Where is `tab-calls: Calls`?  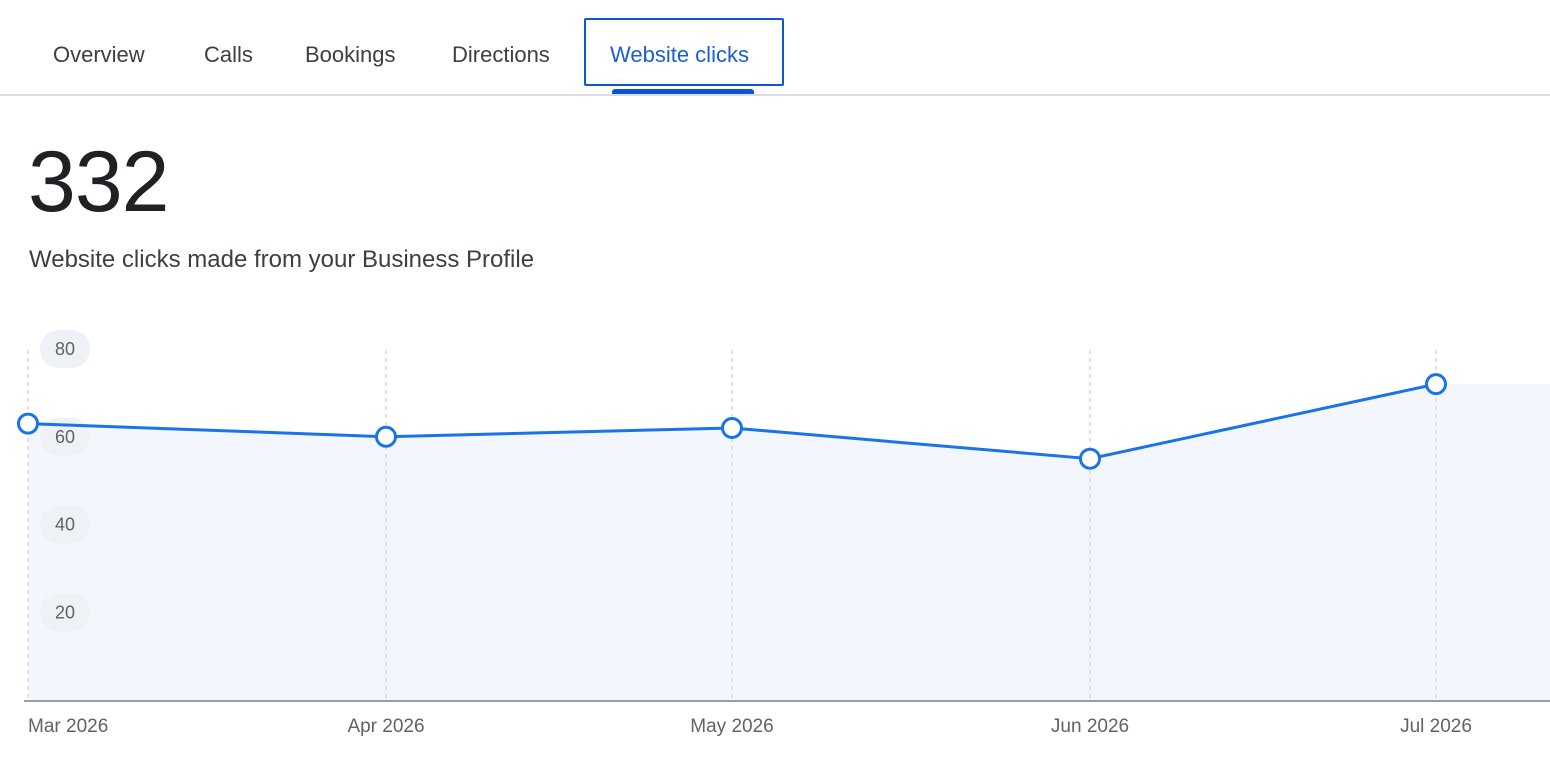
tab-calls: Calls is located at coordinates (228, 54).